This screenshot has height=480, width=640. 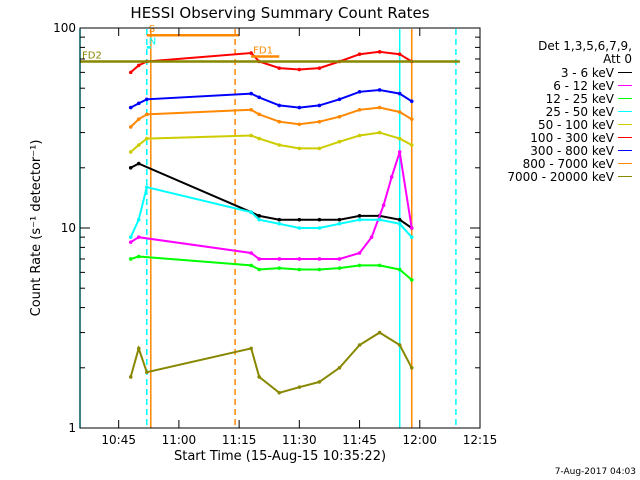 I want to click on legend-item-label: 6 - 12 keV, so click(x=583, y=85).